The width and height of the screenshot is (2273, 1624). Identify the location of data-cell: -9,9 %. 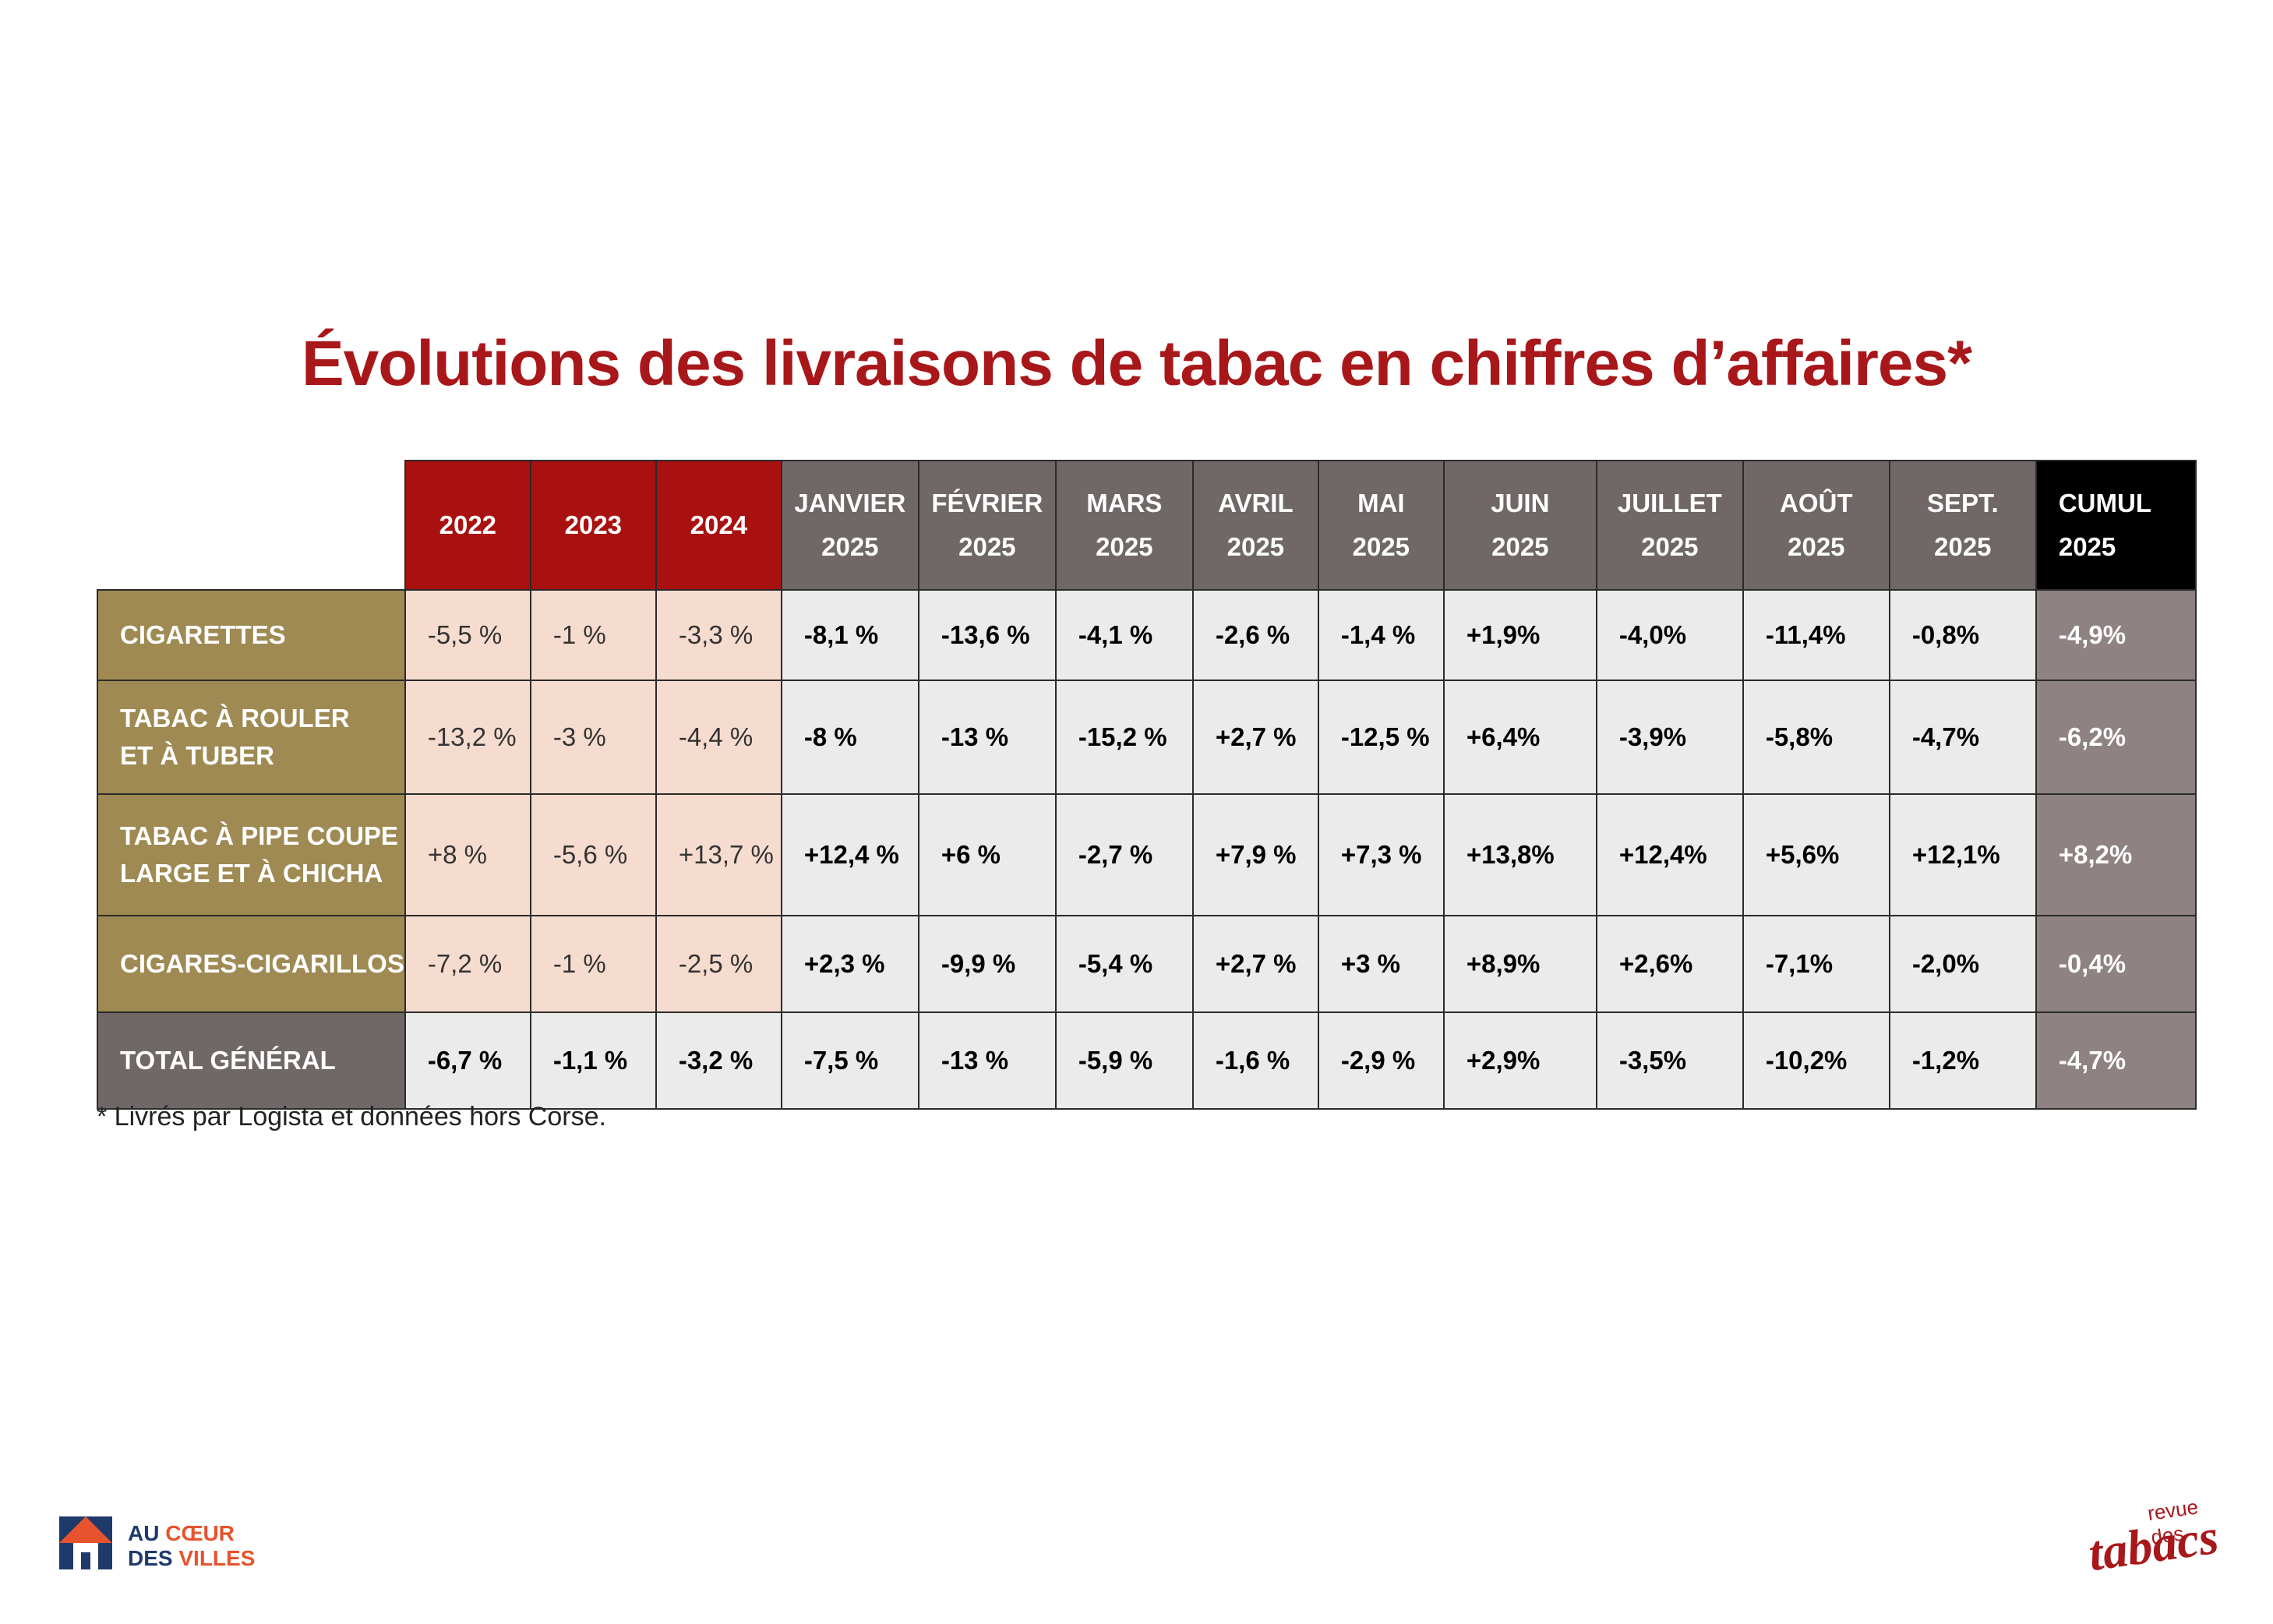
(987, 964).